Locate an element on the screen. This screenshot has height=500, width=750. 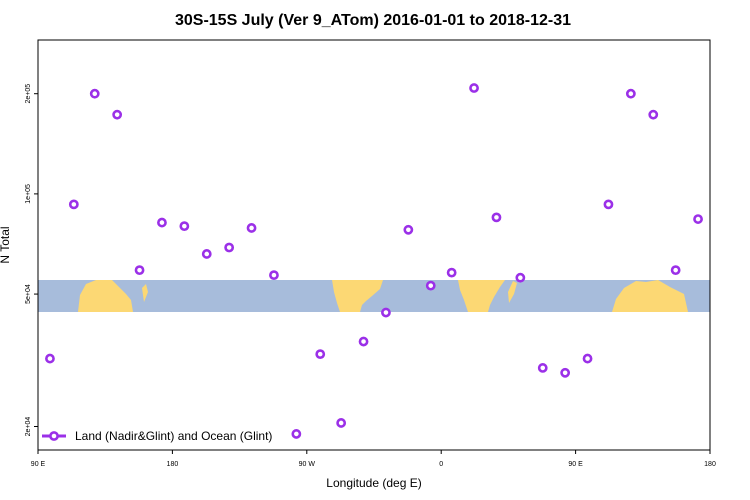
land-australia is located at coordinates (650, 296).